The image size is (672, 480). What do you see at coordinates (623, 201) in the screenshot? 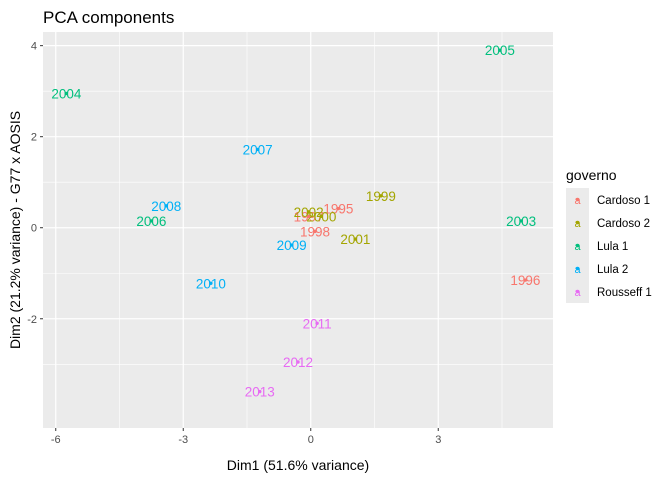
I see `legend-label: Cardoso 1` at bounding box center [623, 201].